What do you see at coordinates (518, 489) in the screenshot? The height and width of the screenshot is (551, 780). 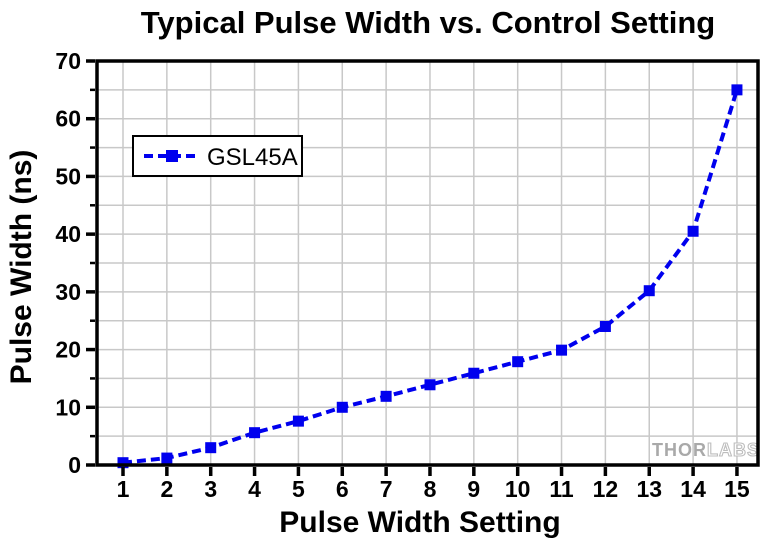 I see `x-tick-label: 10` at bounding box center [518, 489].